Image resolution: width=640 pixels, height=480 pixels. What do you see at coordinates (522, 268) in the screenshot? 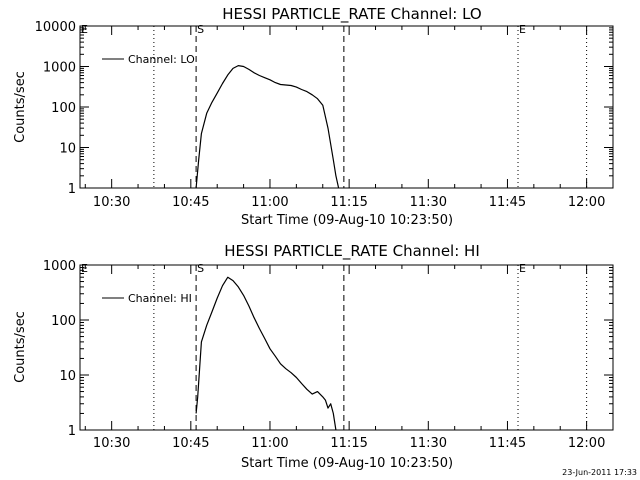
I see `panel-hi-vline-label-4: E` at bounding box center [522, 268].